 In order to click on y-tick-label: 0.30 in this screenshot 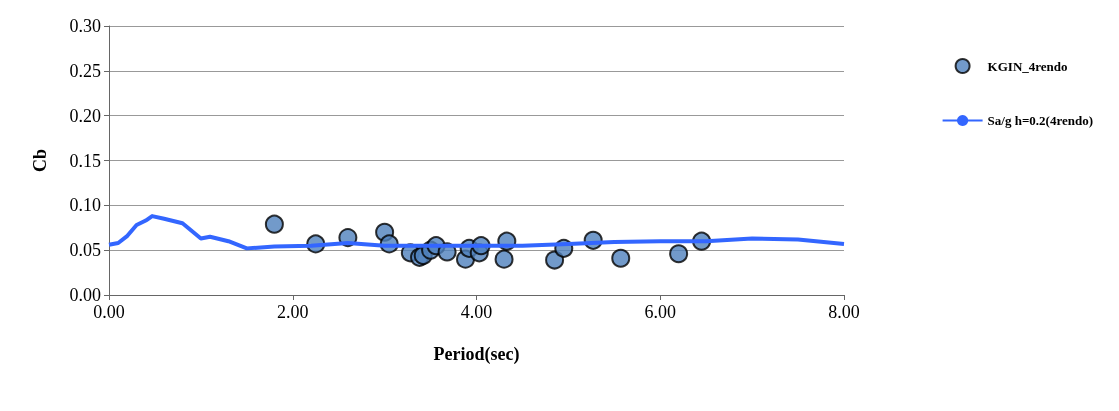, I will do `click(85, 26)`.